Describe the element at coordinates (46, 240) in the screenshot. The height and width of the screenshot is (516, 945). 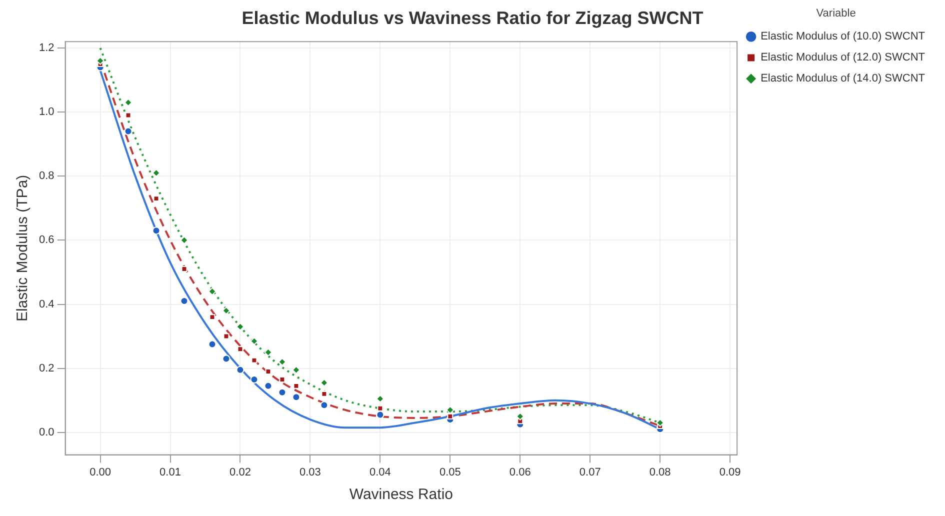
I see `y-tick-label: 0.6` at that location.